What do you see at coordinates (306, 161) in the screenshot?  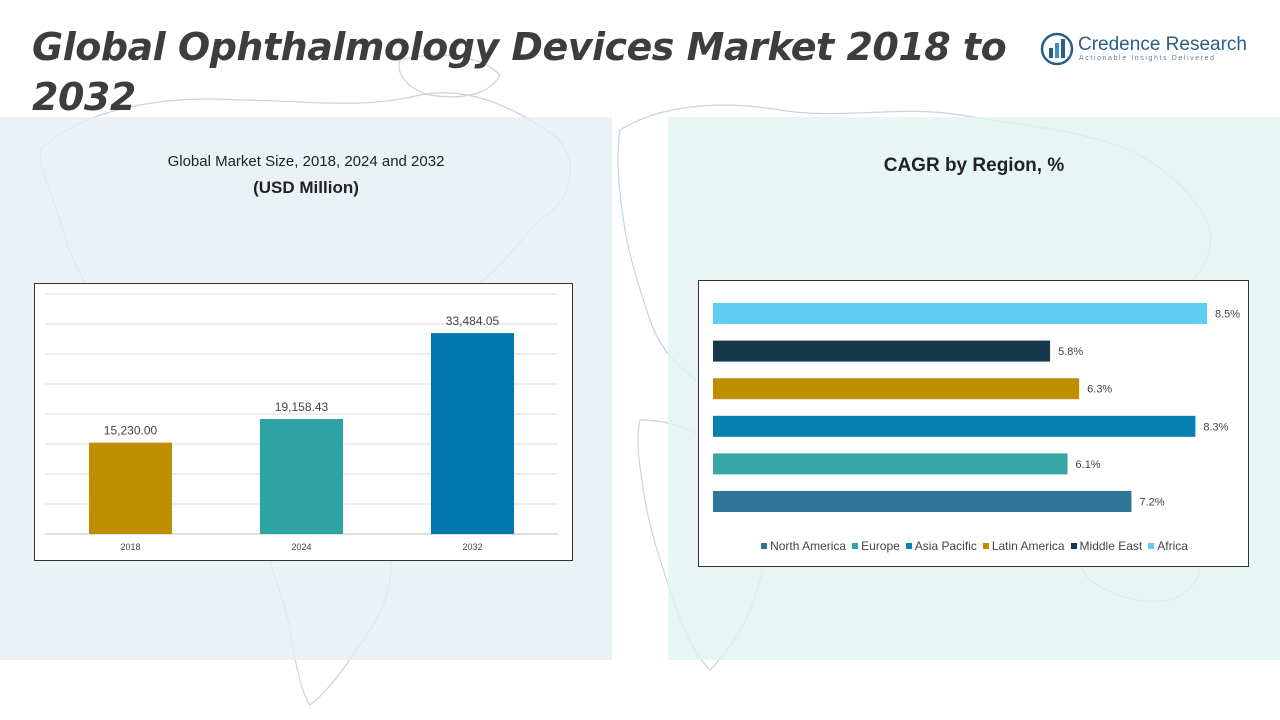 I see `market-size-subtitle: Global Market Size, 2018, 2024 and 2032` at bounding box center [306, 161].